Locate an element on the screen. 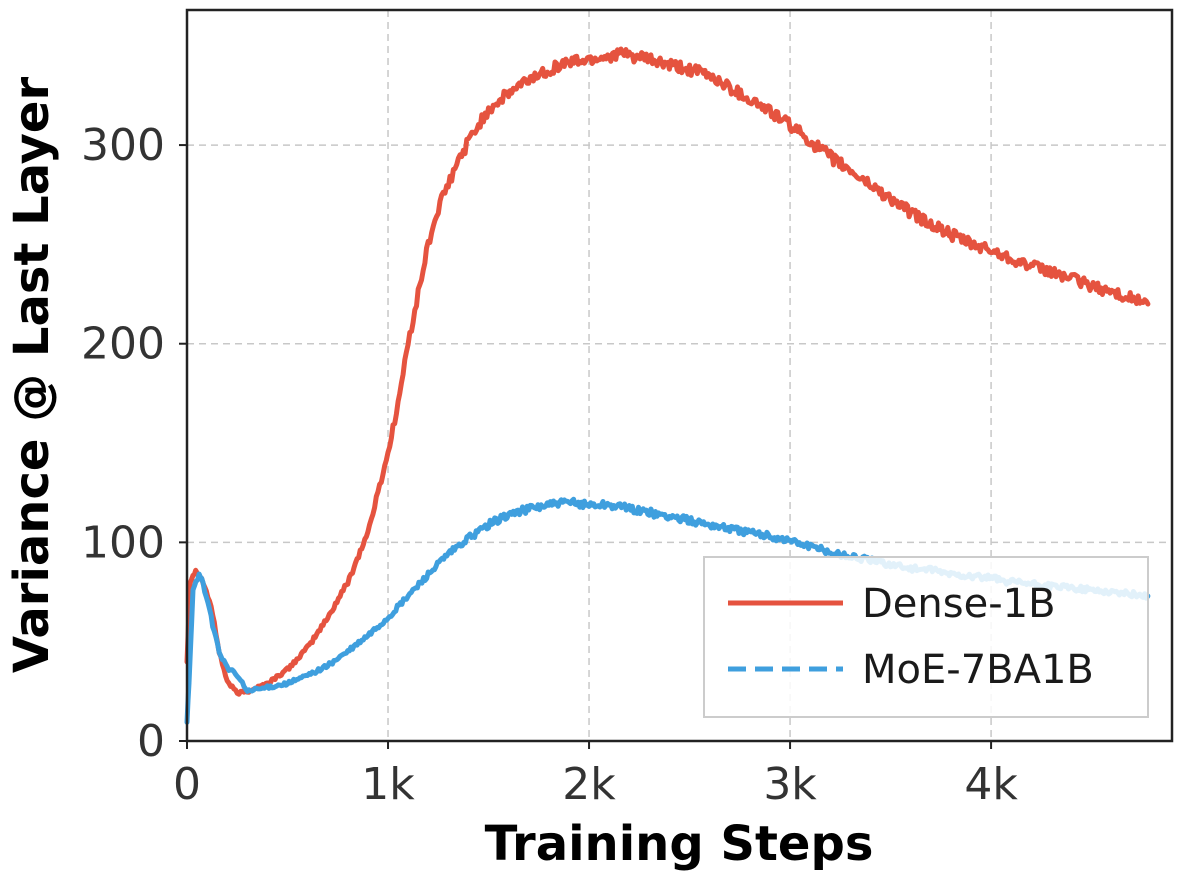 This screenshot has width=1182, height=882. legend-label-dense-1b: Dense-1B is located at coordinates (959, 604).